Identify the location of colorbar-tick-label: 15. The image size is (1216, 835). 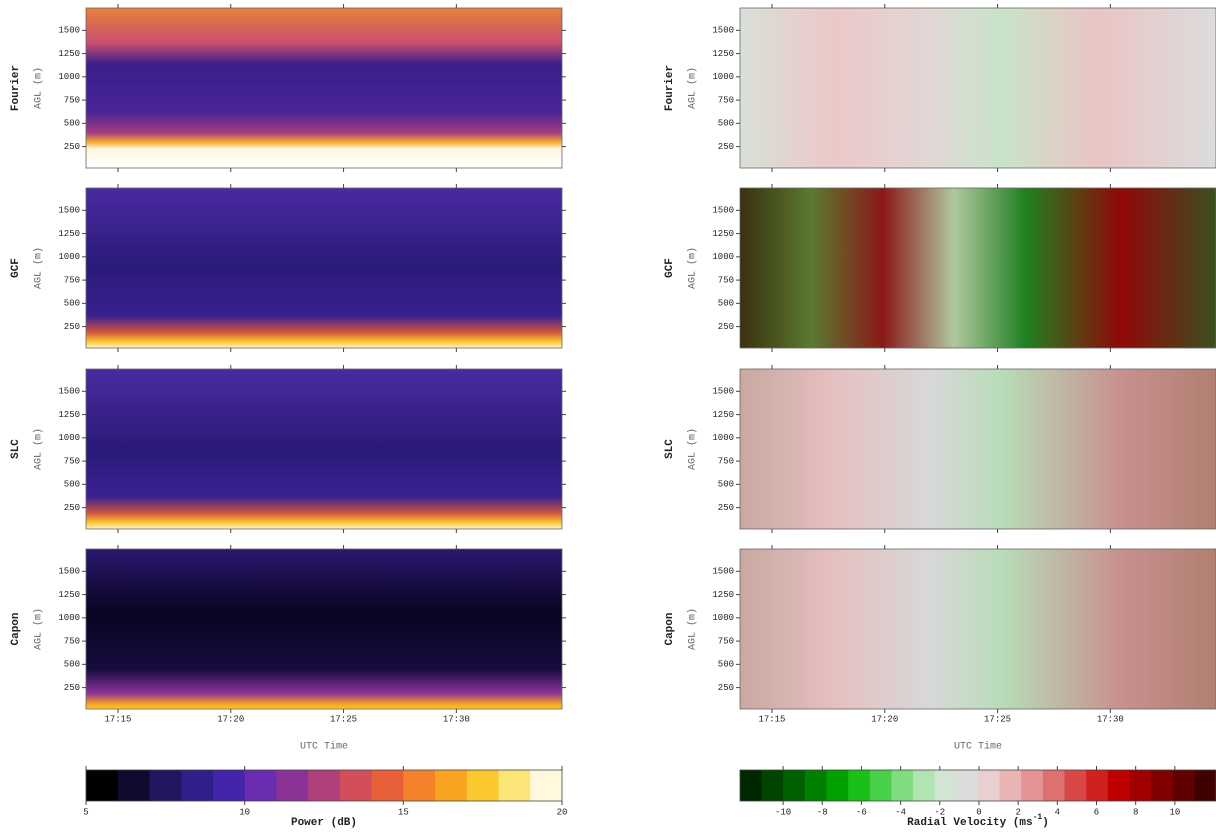
(403, 812).